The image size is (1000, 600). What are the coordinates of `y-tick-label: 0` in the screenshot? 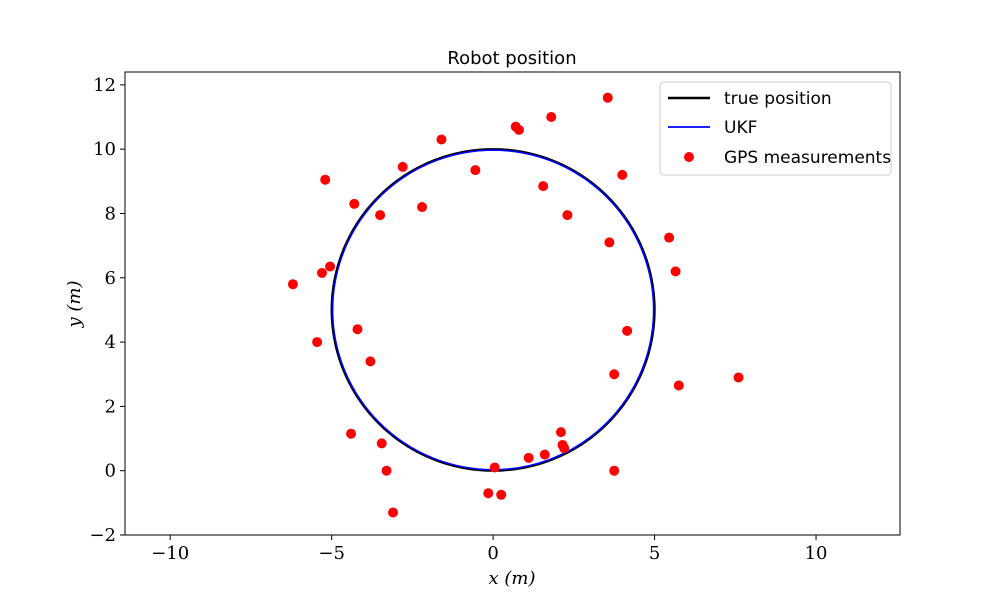 It's located at (110, 471).